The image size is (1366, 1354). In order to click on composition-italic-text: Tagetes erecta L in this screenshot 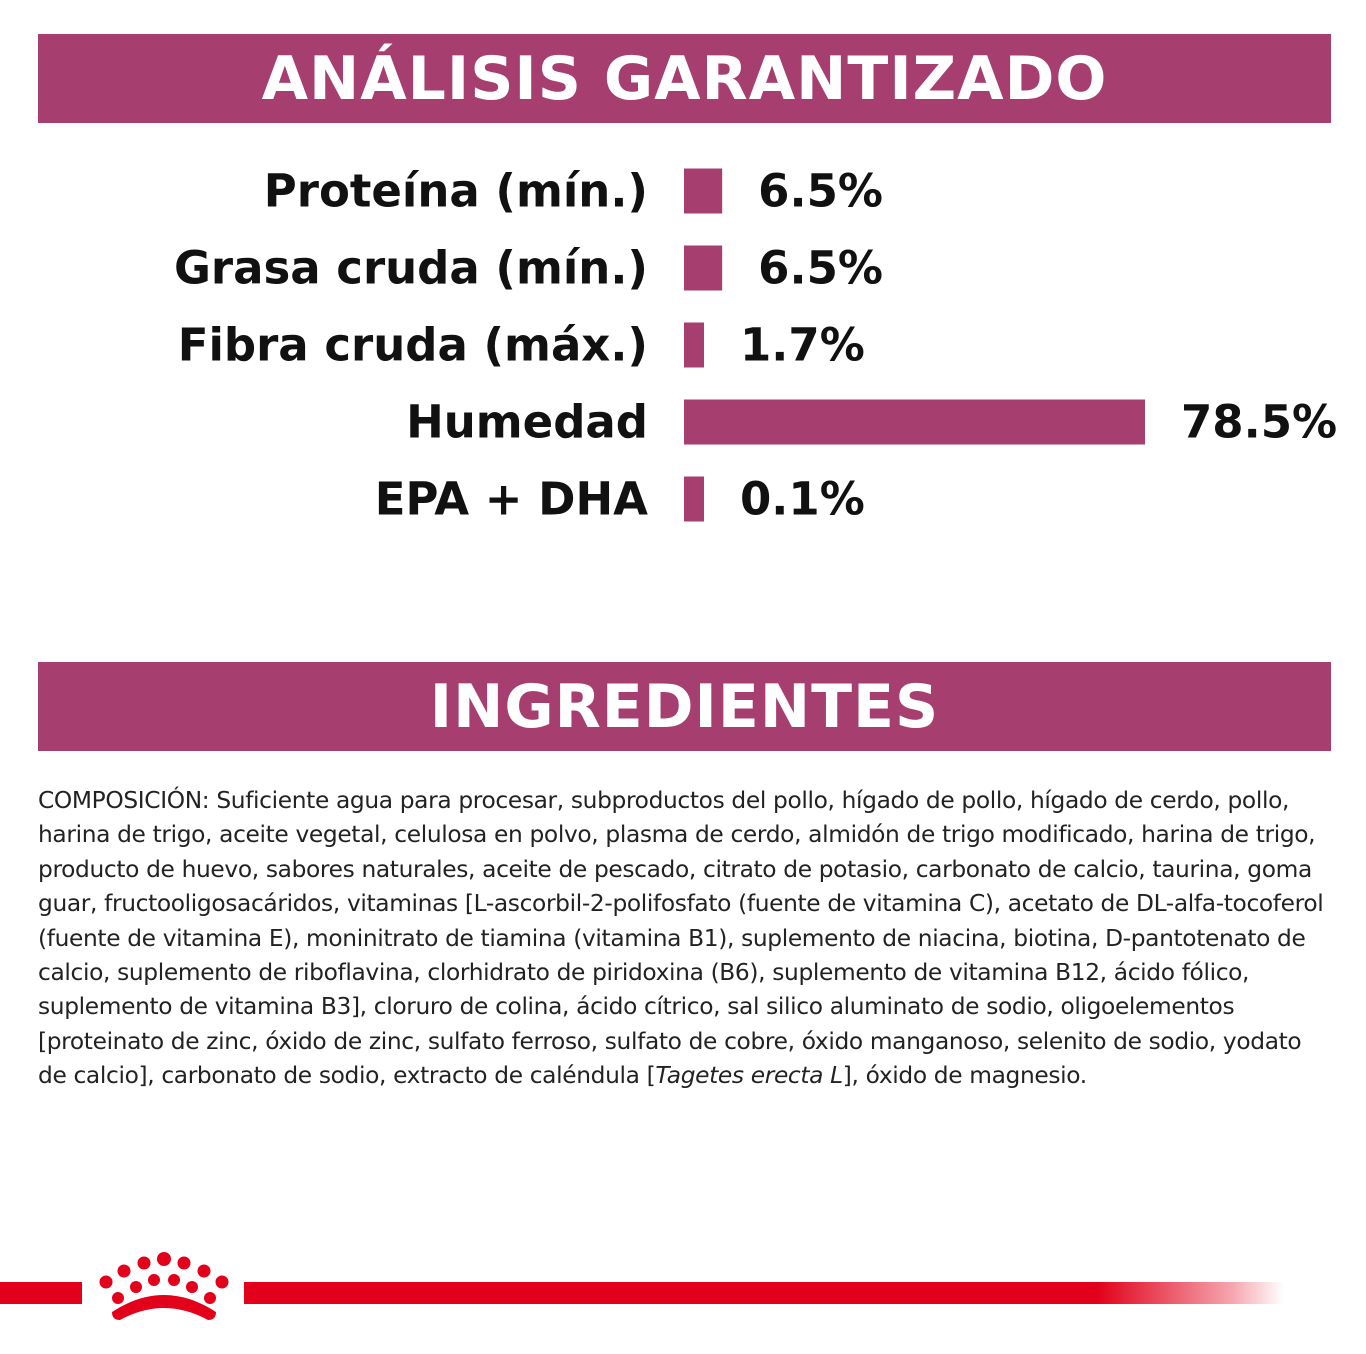, I will do `click(749, 1076)`.